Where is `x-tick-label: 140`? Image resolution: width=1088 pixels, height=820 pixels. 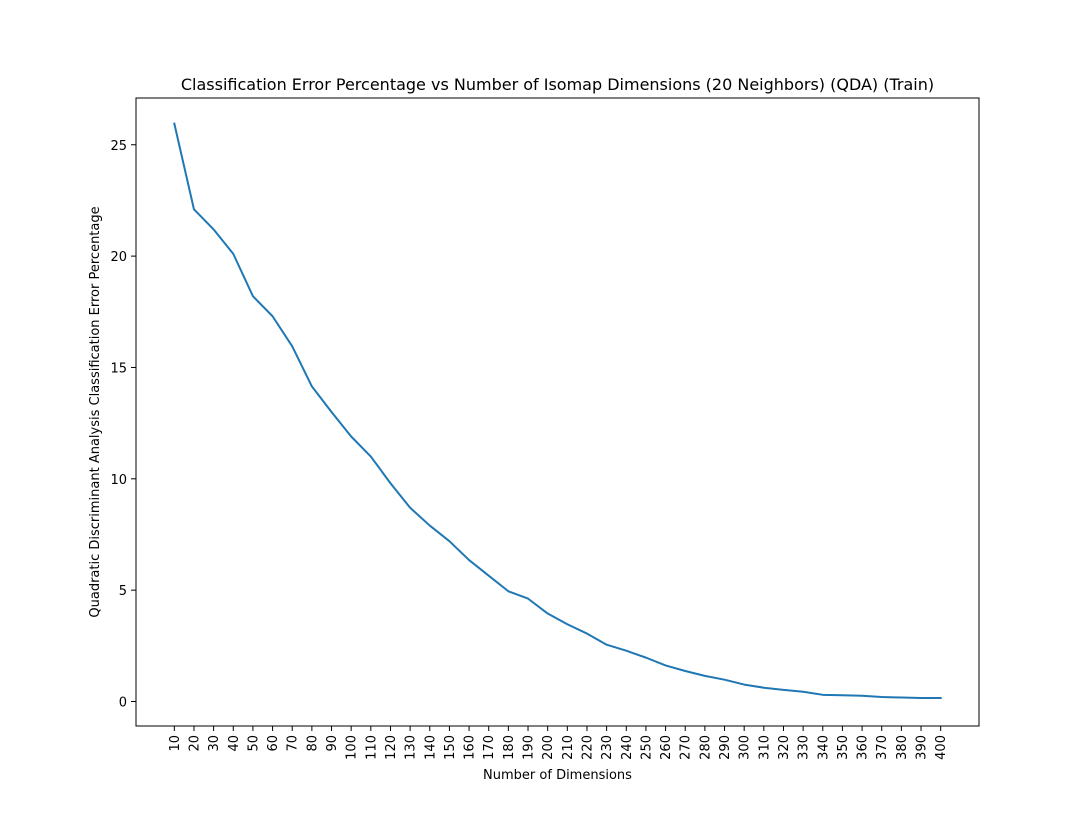 x-tick-label: 140 is located at coordinates (430, 747).